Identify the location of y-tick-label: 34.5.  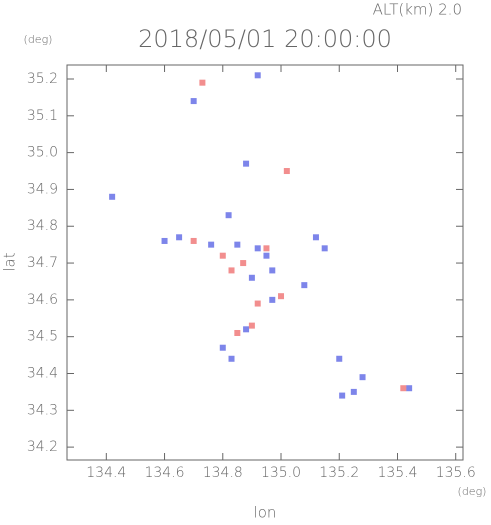
(42, 337).